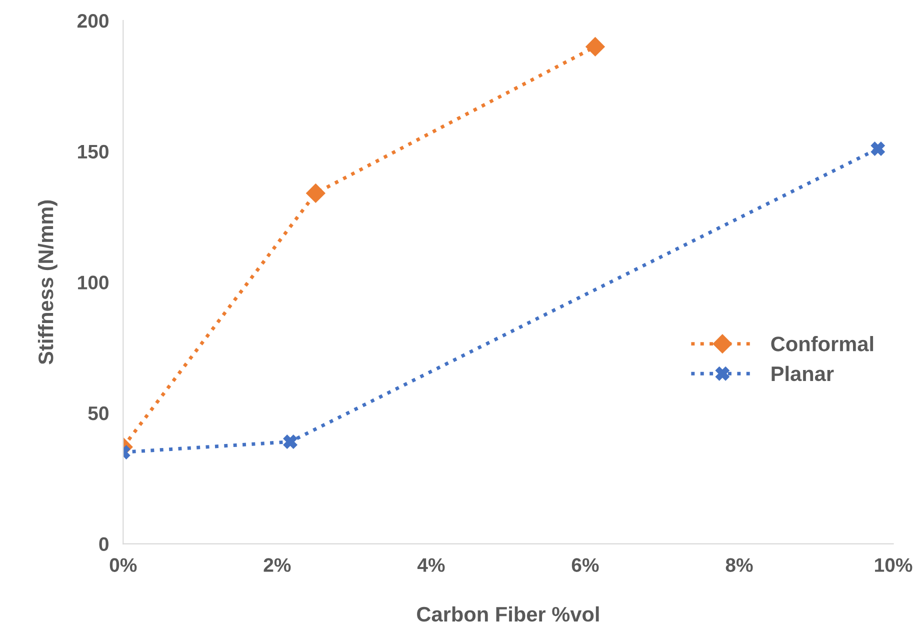 This screenshot has width=919, height=642. What do you see at coordinates (48, 282) in the screenshot?
I see `y-axis-title: Stiffness (N/mm)` at bounding box center [48, 282].